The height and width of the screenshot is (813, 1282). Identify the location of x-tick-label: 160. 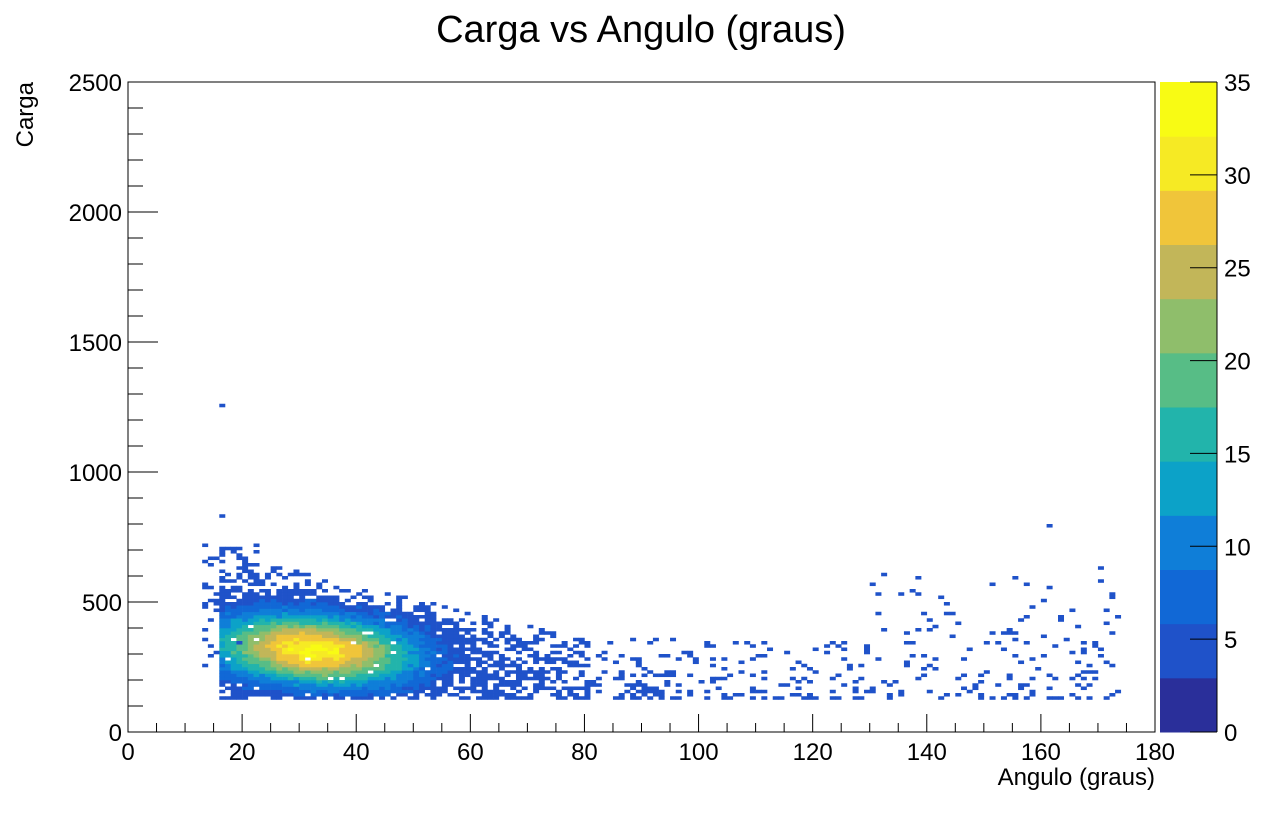
(1041, 752).